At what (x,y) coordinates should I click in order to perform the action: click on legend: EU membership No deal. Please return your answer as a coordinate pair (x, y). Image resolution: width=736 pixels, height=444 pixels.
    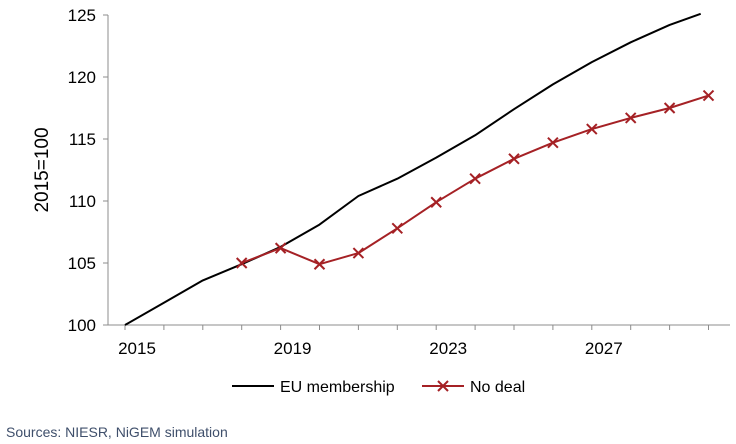
    Looking at the image, I should click on (378, 387).